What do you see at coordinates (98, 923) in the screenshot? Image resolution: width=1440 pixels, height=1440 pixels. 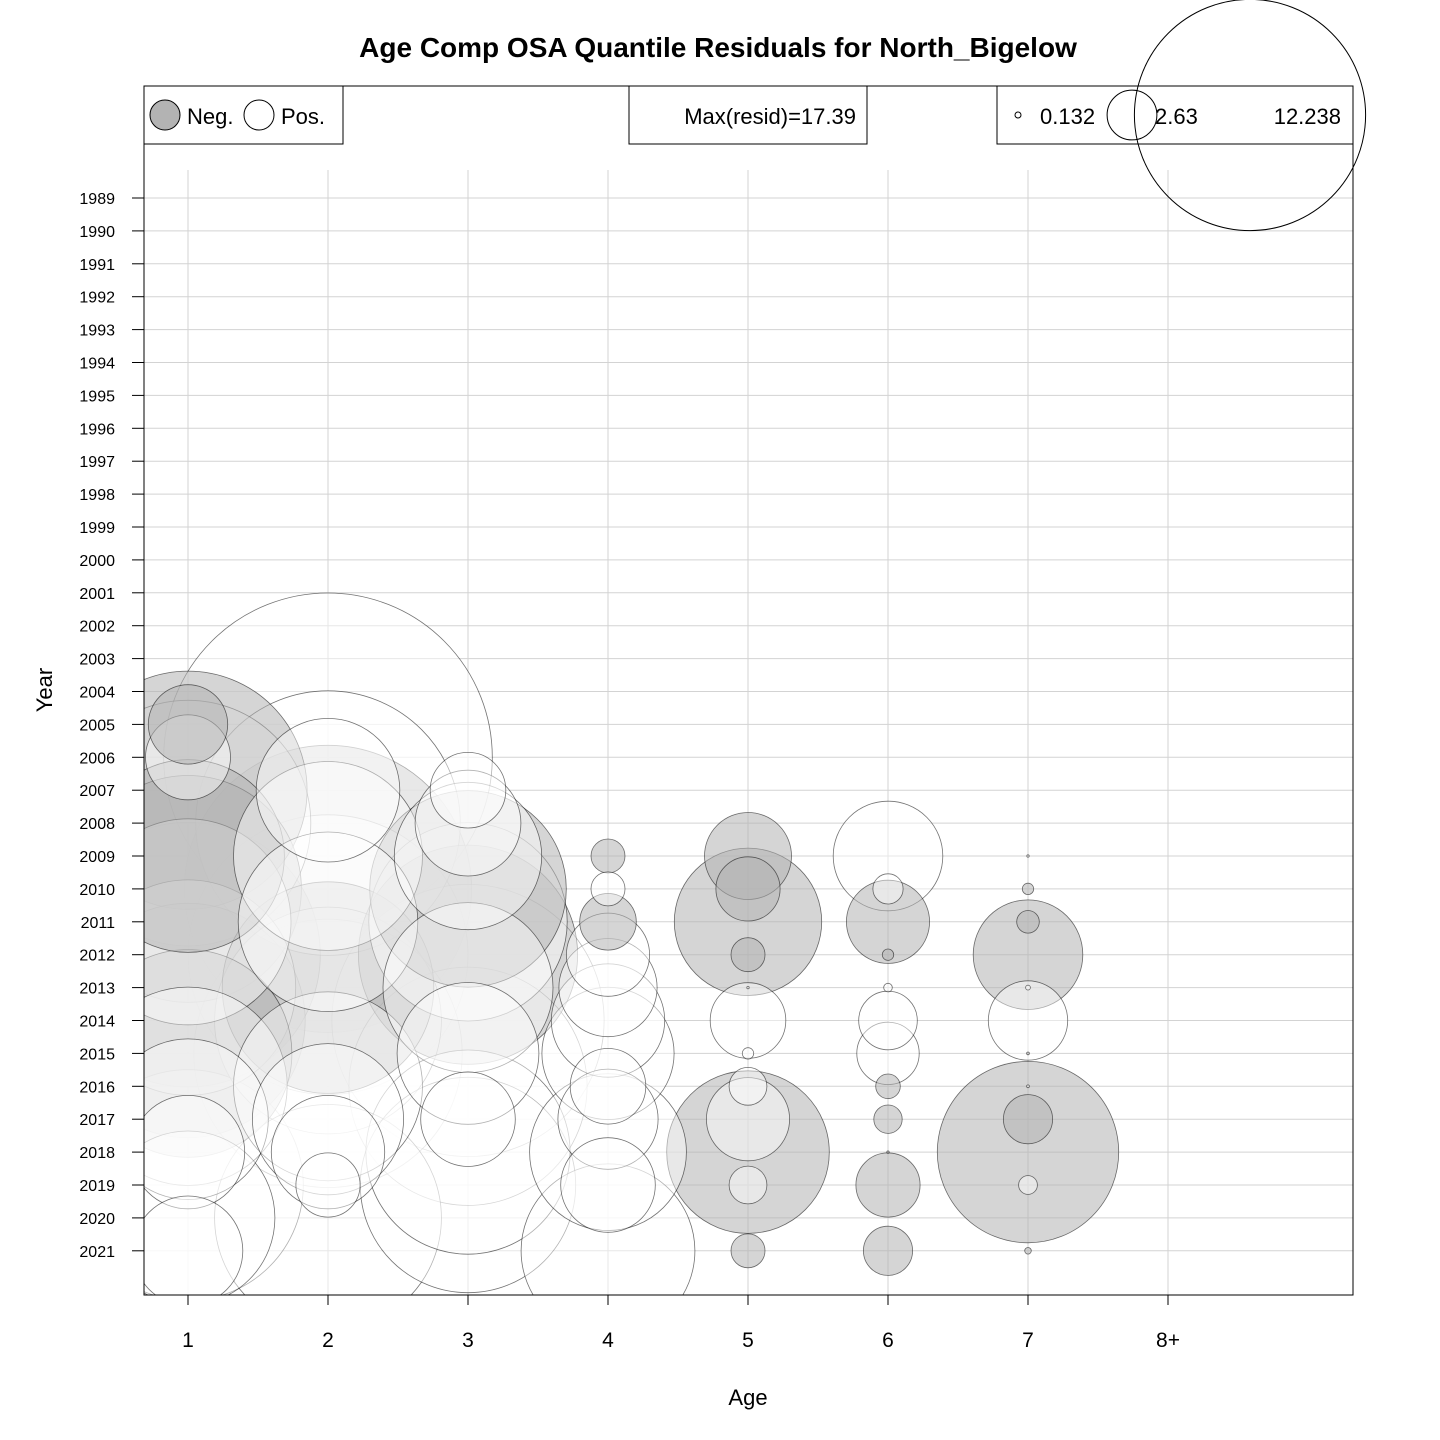 I see `y-tick-label: 2011` at bounding box center [98, 923].